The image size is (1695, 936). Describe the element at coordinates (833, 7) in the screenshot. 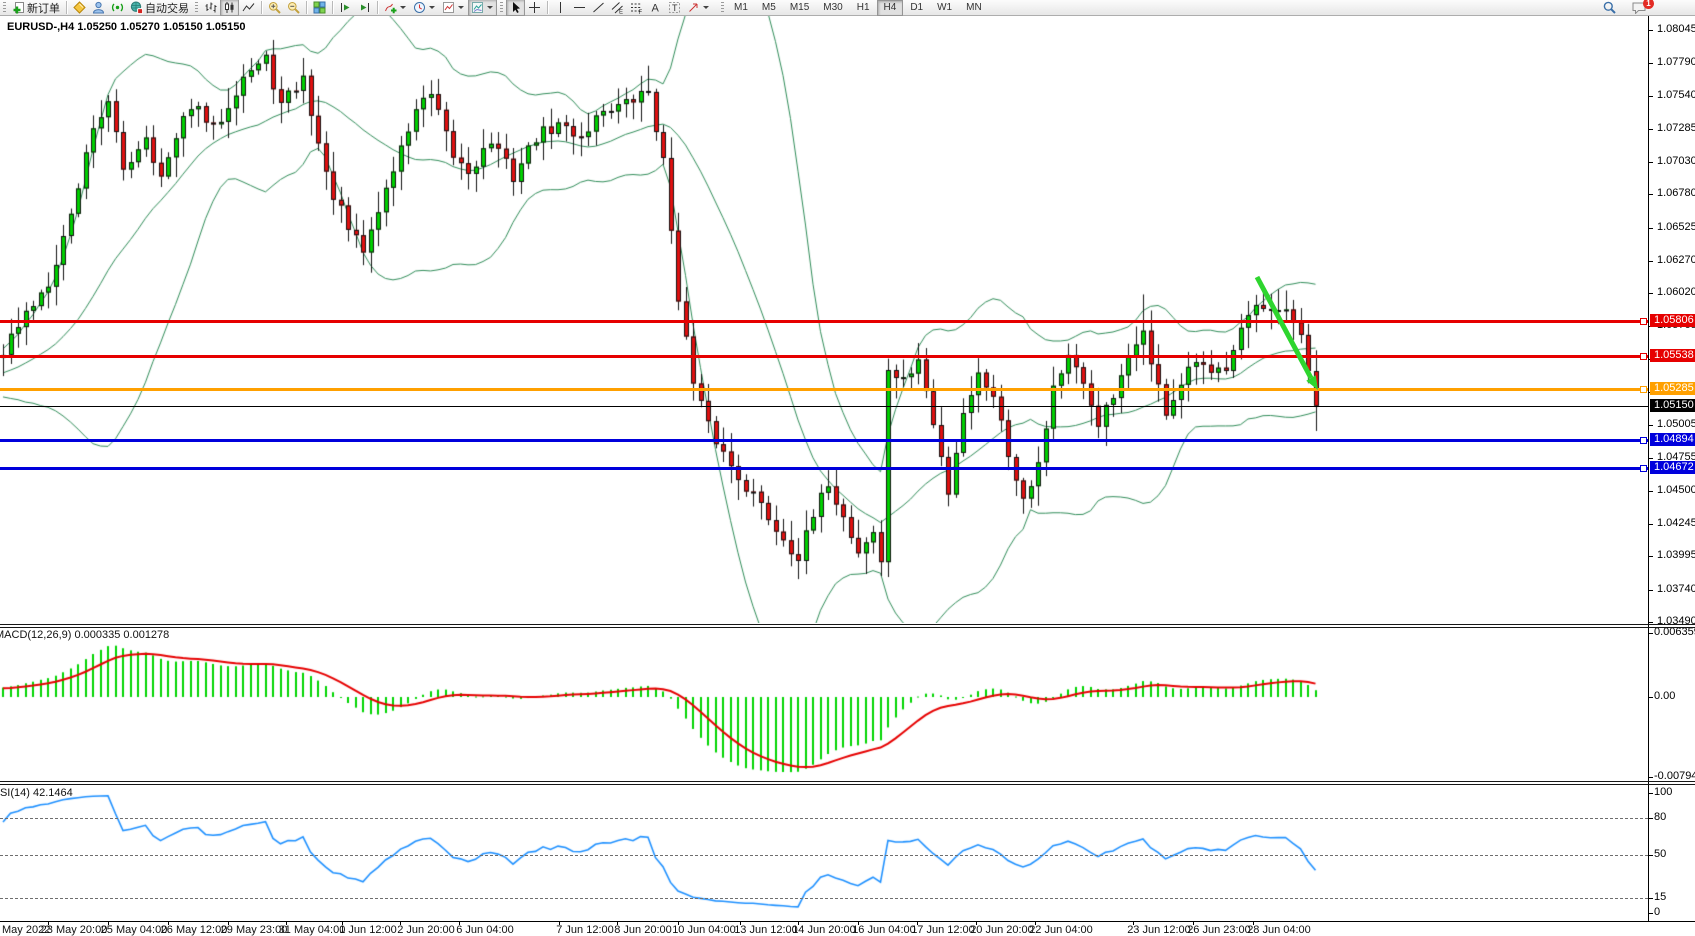

I see `timeframe-m30: M30` at that location.